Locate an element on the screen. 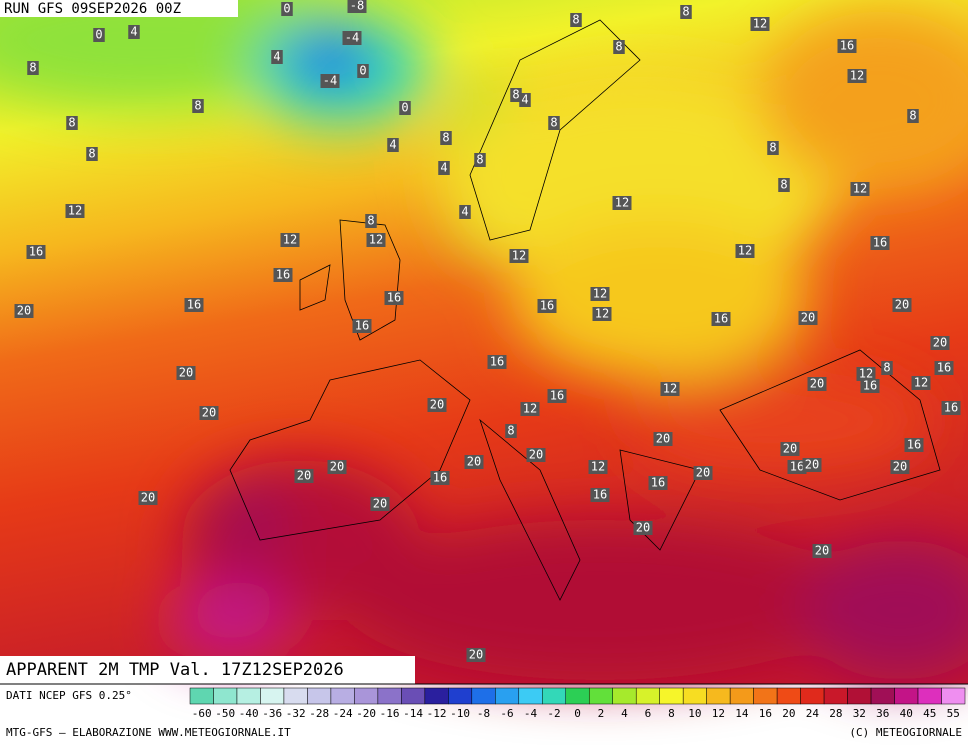  header: RUN GFS 09SEP2026 00Z is located at coordinates (92, 9).